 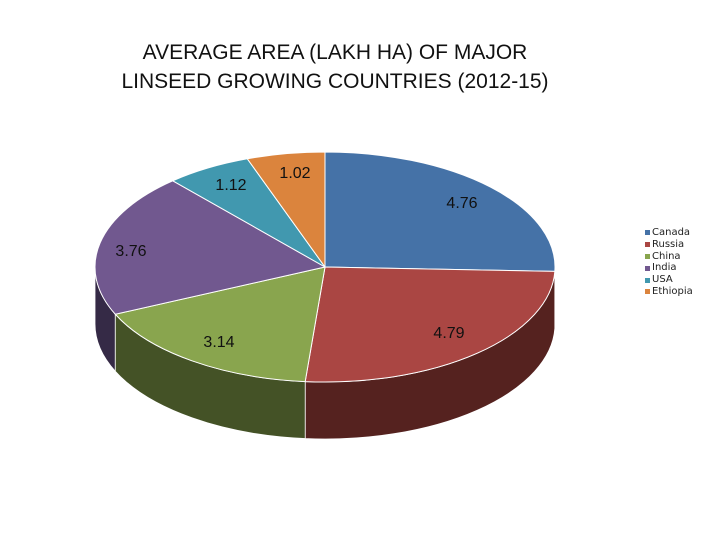 I want to click on data-label-india: 3.76, so click(x=130, y=251).